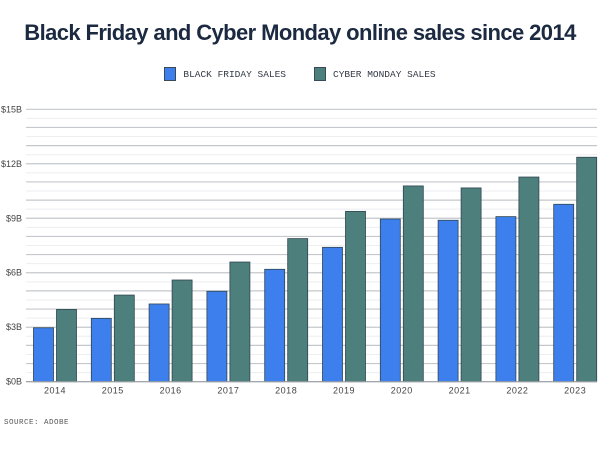  Describe the element at coordinates (332, 314) in the screenshot. I see `bar-black-friday-2019` at that location.